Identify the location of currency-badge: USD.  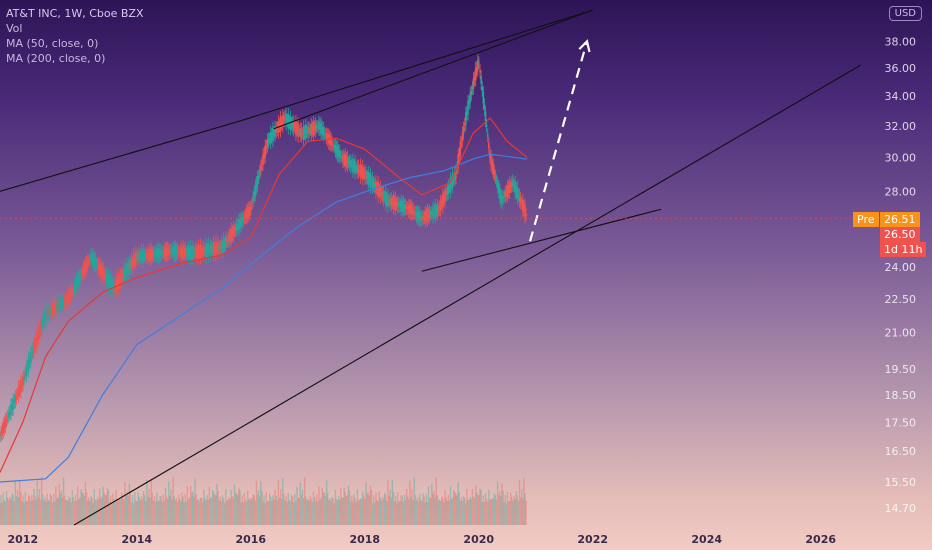
(905, 13).